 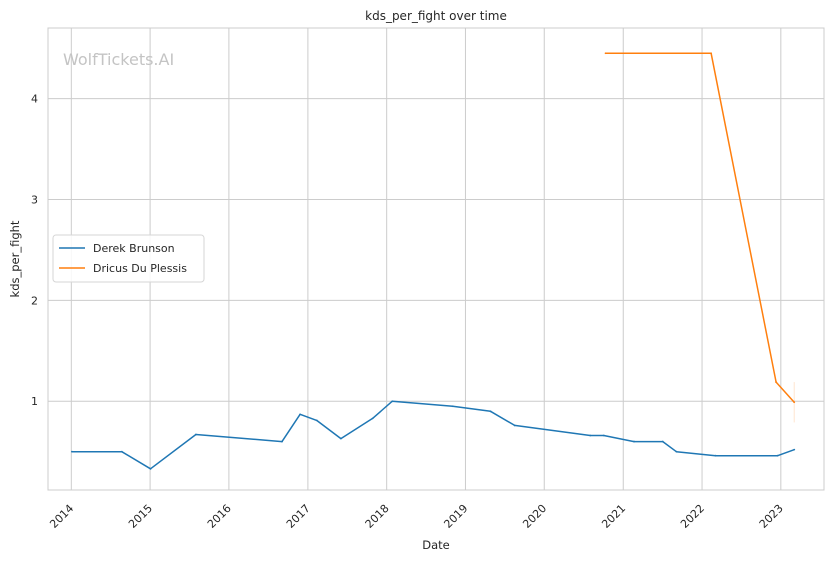 I want to click on watermark: WolfTickets.AI, so click(x=118, y=59).